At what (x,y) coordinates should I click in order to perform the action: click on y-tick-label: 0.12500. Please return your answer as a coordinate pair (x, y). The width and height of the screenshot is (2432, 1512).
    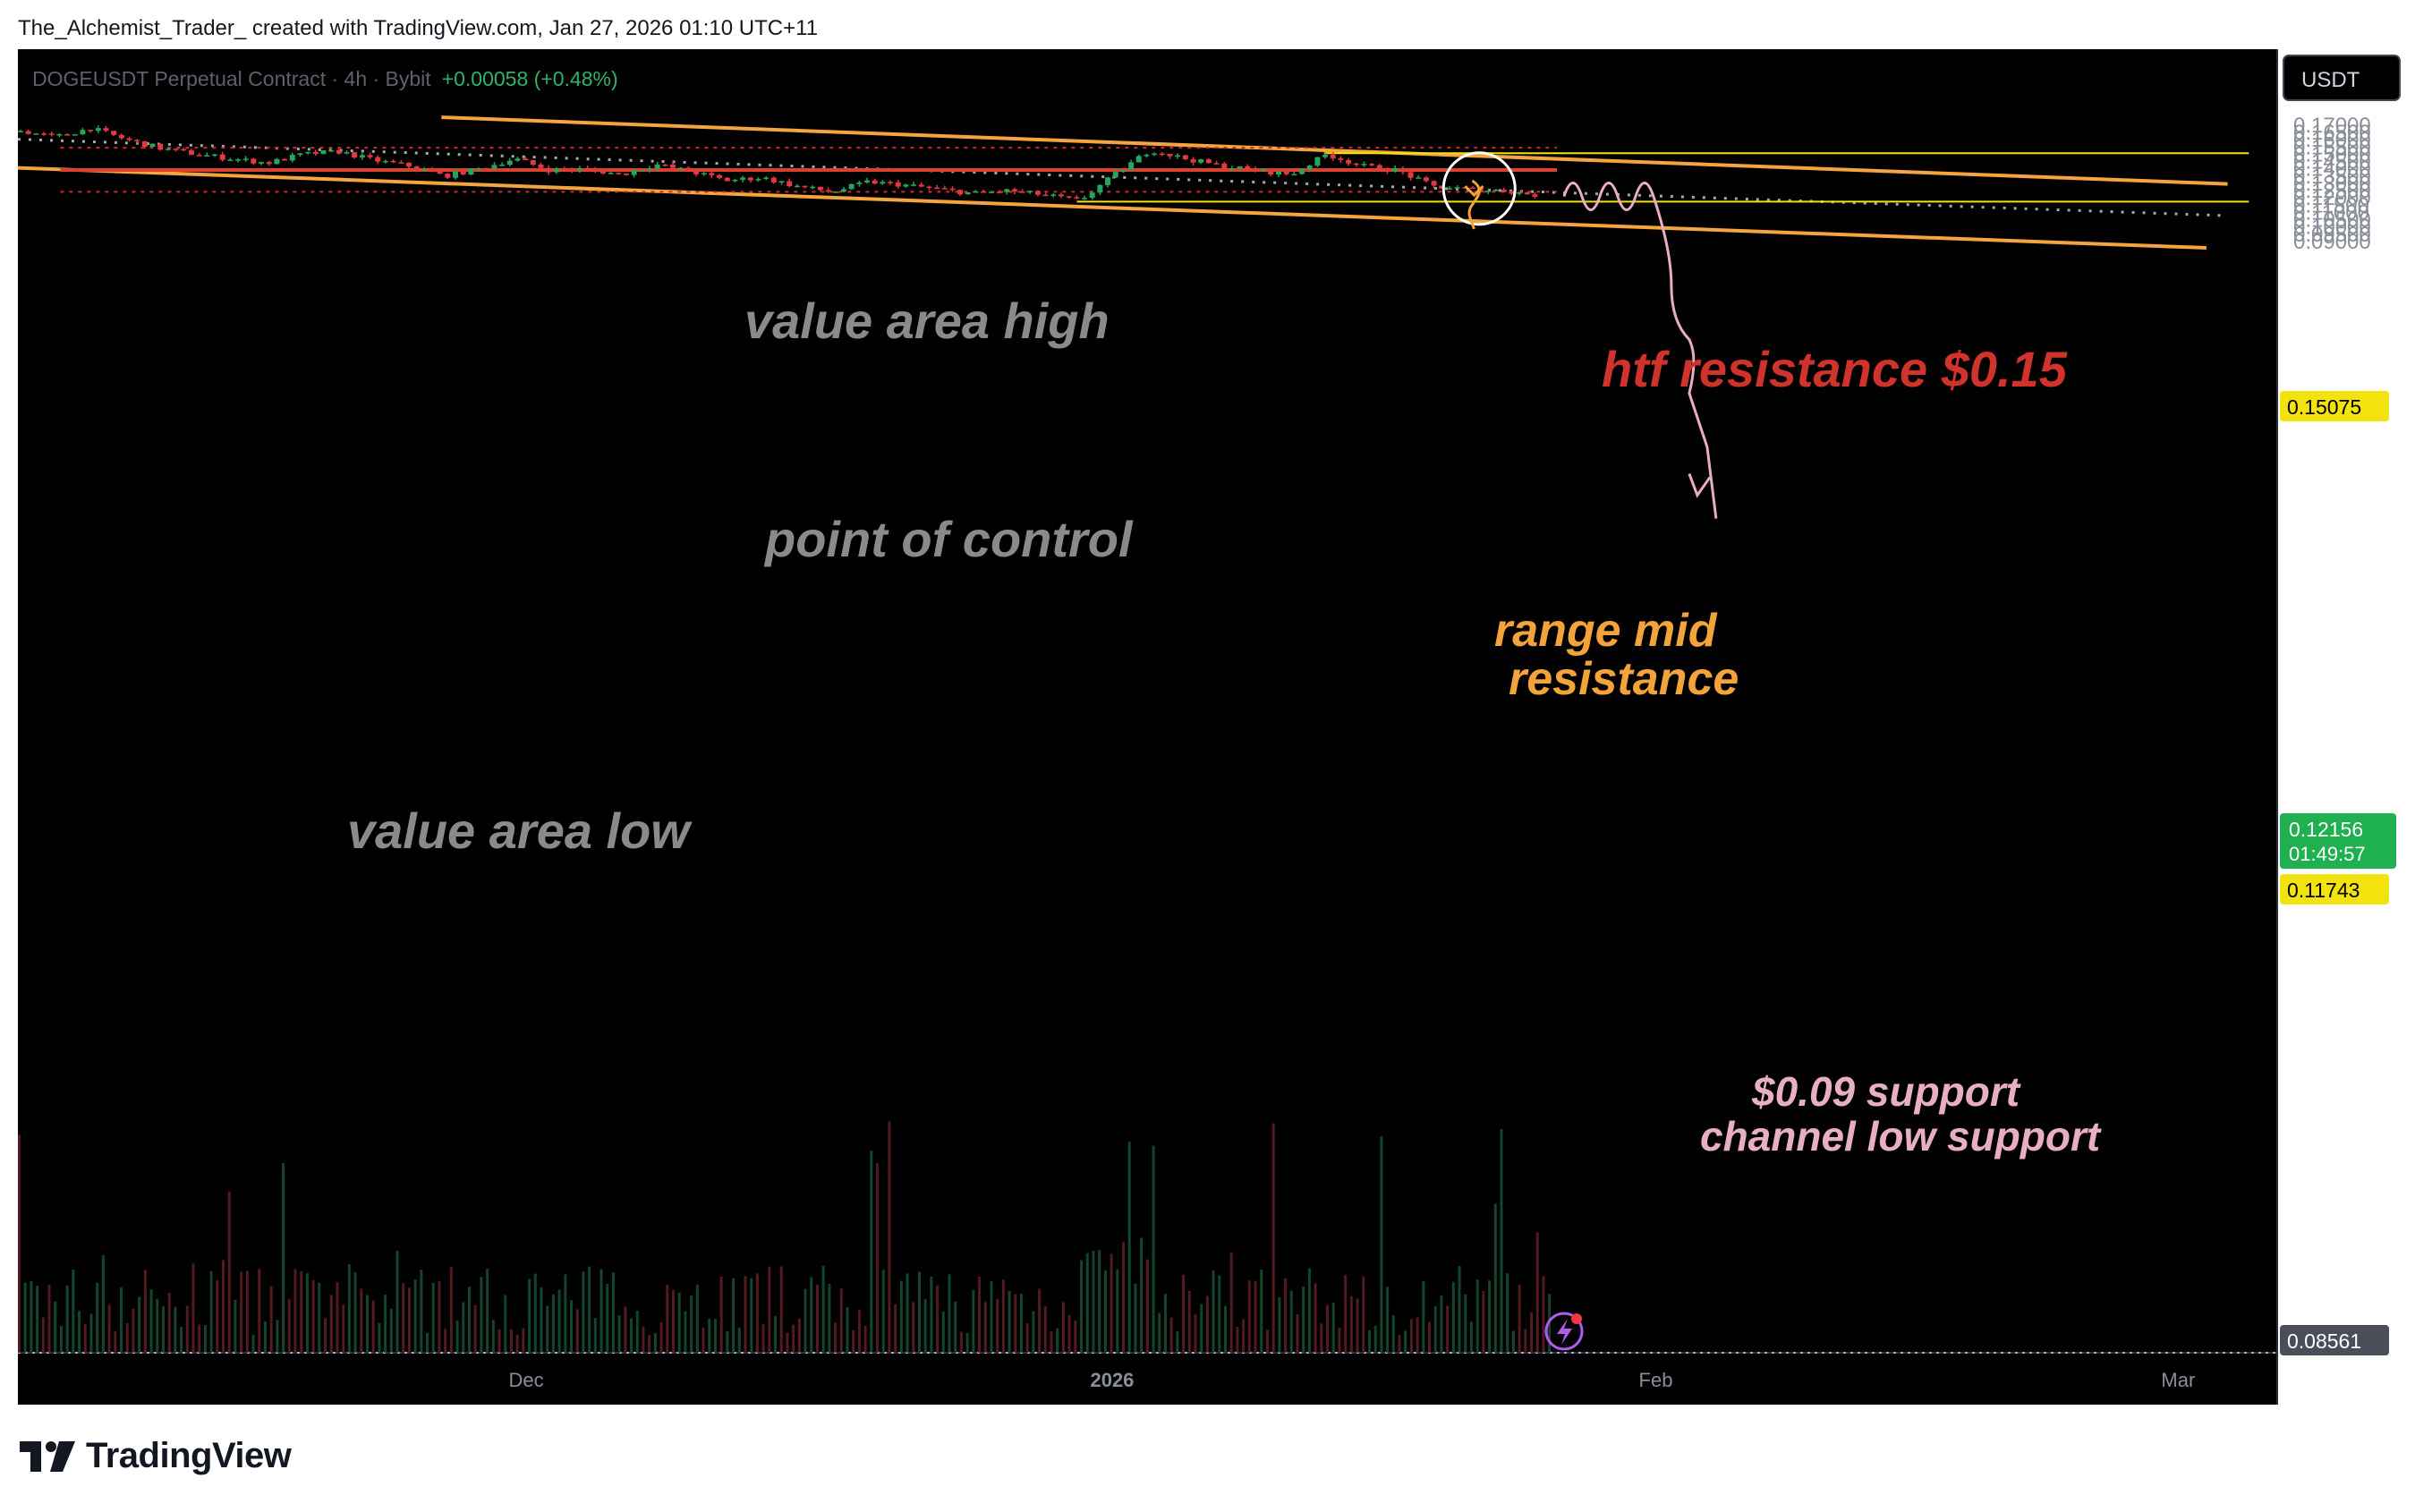
    Looking at the image, I should click on (2332, 191).